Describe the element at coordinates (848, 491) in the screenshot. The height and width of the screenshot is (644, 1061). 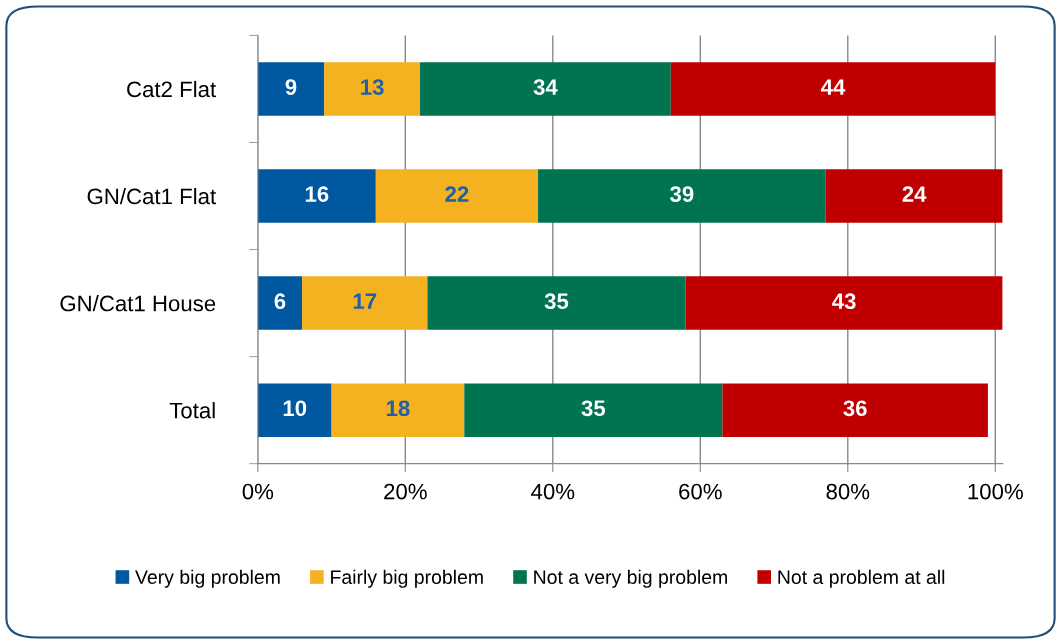
I see `x-tick-label: 80%` at that location.